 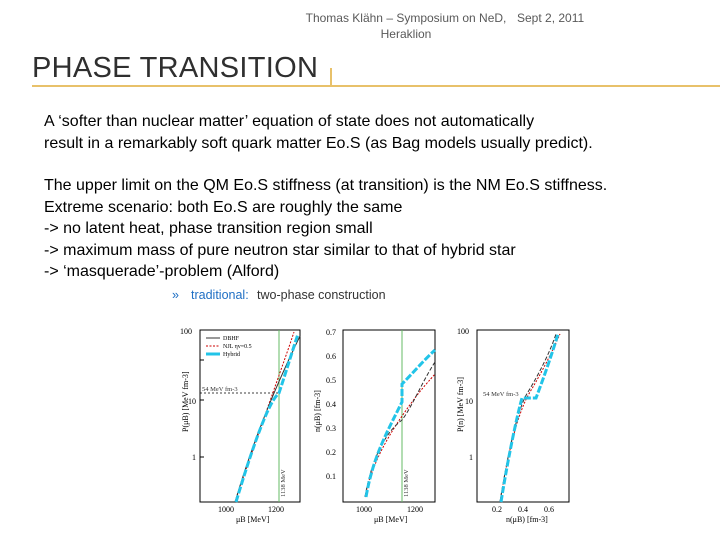 What do you see at coordinates (549, 509) in the screenshot?
I see `panel-3-xtick-label: 0.6` at bounding box center [549, 509].